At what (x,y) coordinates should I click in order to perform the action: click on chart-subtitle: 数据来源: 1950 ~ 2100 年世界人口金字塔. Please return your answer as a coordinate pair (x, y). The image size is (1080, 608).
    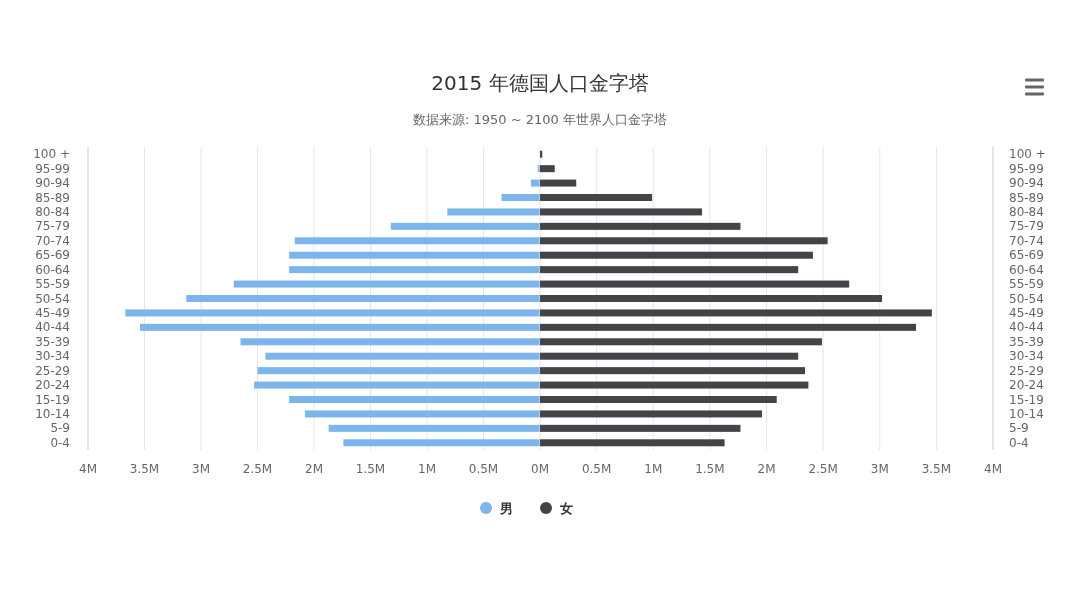
    Looking at the image, I should click on (540, 119).